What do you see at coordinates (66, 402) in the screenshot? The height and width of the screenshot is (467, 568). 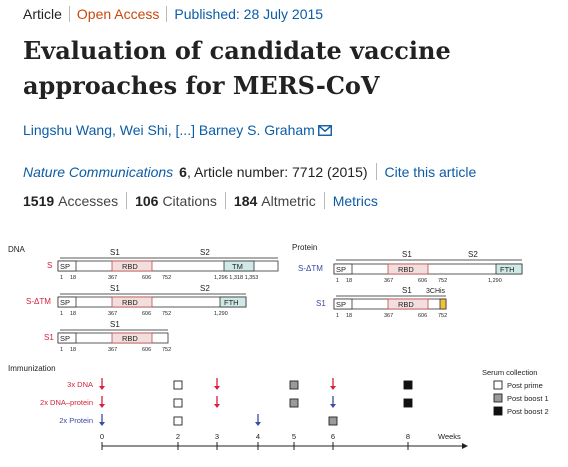 I see `group-label-2x-dna-protein: 2x DNA–protein` at bounding box center [66, 402].